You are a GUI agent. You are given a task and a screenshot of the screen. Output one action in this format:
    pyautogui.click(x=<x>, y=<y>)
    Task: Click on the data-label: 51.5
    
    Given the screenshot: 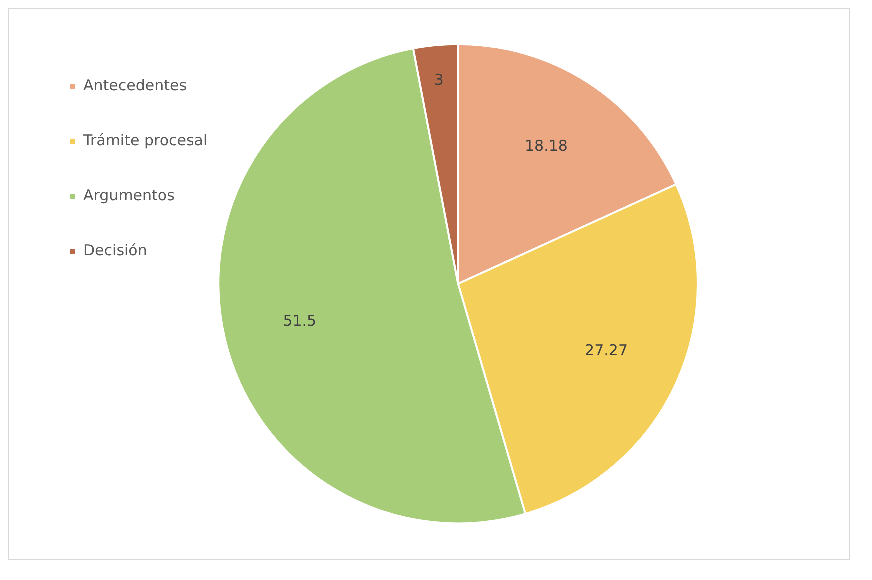 What is the action you would take?
    pyautogui.click(x=300, y=321)
    